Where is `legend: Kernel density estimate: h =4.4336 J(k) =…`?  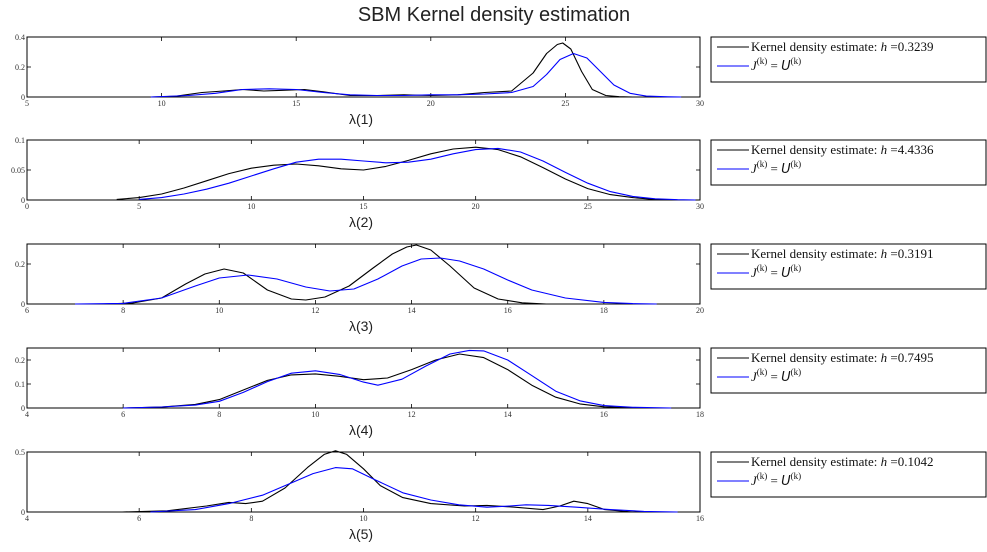
legend: Kernel density estimate: h =4.4336 J(k) =… is located at coordinates (848, 162).